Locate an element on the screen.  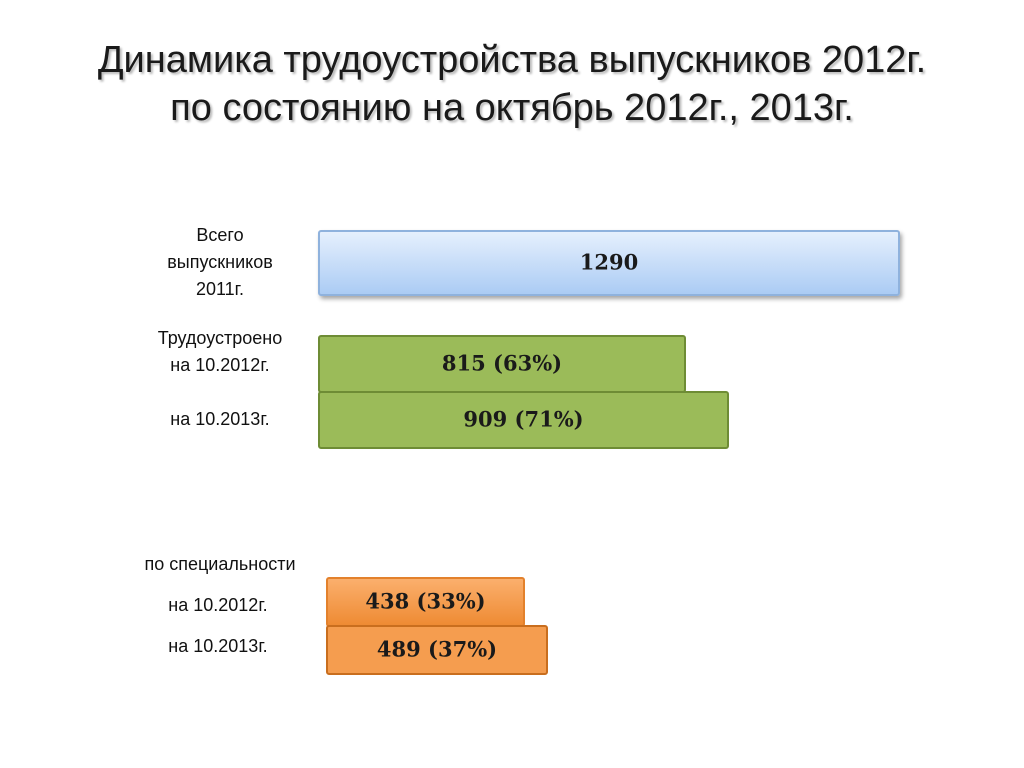
bar-label-employed-2012: 815 (63%) is located at coordinates (502, 363).